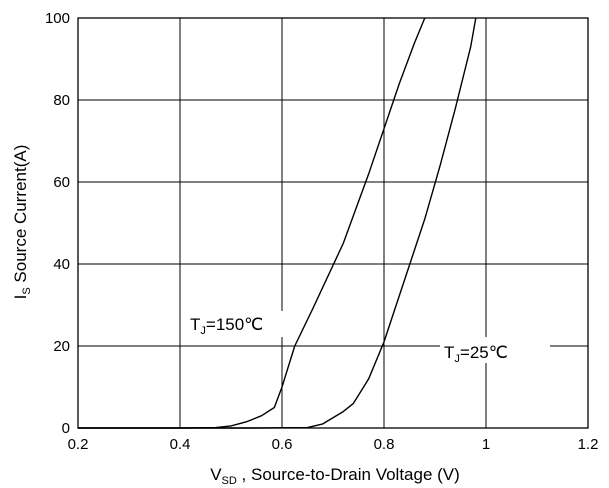 The height and width of the screenshot is (488, 609). What do you see at coordinates (66, 428) in the screenshot?
I see `y-tick-label-0: 0` at bounding box center [66, 428].